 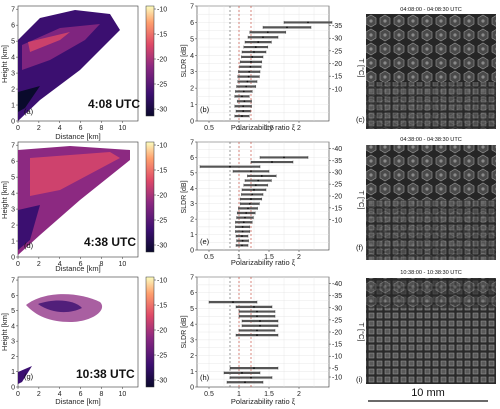 What do you see at coordinates (431, 10) in the screenshot?
I see `image-title-c: 04:08:00 - 04:08:30 UTC` at bounding box center [431, 10].